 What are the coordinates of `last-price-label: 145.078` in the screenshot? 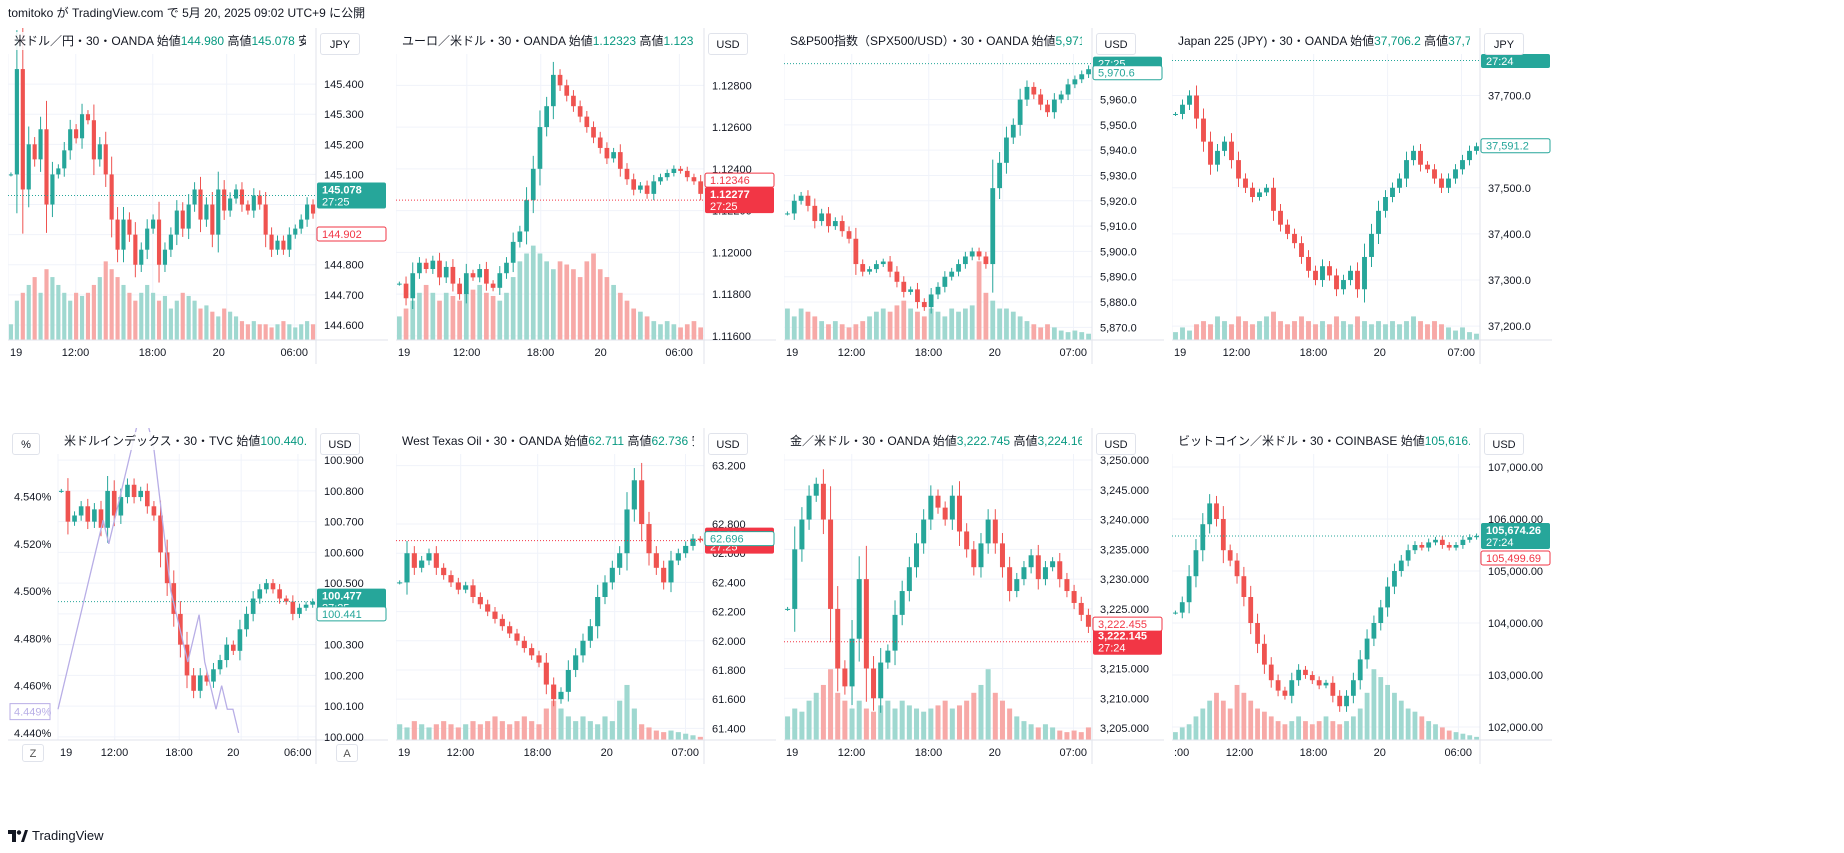 It's located at (342, 190).